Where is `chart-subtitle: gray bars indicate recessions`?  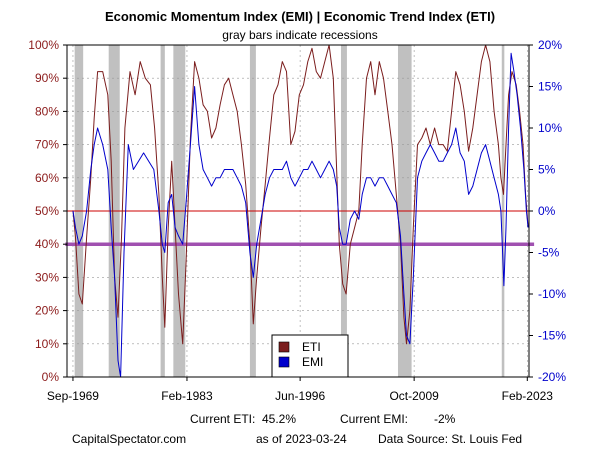
chart-subtitle: gray bars indicate recessions is located at coordinates (299, 35).